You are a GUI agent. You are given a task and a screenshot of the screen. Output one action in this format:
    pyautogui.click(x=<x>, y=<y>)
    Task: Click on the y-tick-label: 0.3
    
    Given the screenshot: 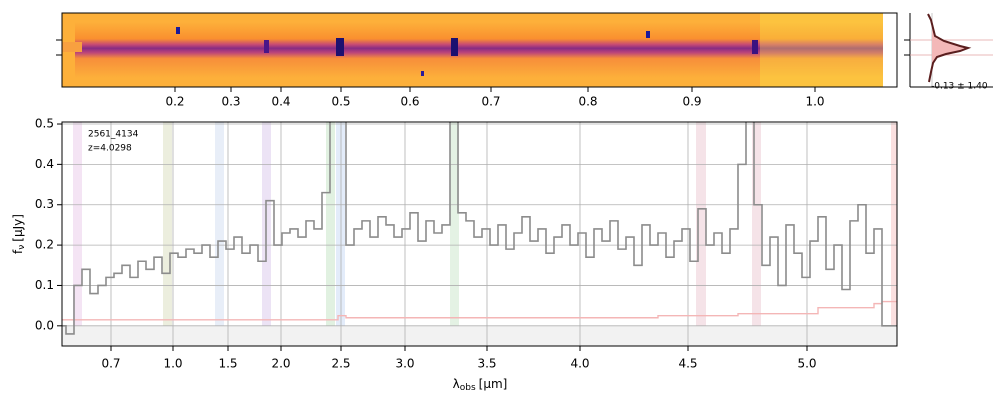 What is the action you would take?
    pyautogui.click(x=44, y=204)
    